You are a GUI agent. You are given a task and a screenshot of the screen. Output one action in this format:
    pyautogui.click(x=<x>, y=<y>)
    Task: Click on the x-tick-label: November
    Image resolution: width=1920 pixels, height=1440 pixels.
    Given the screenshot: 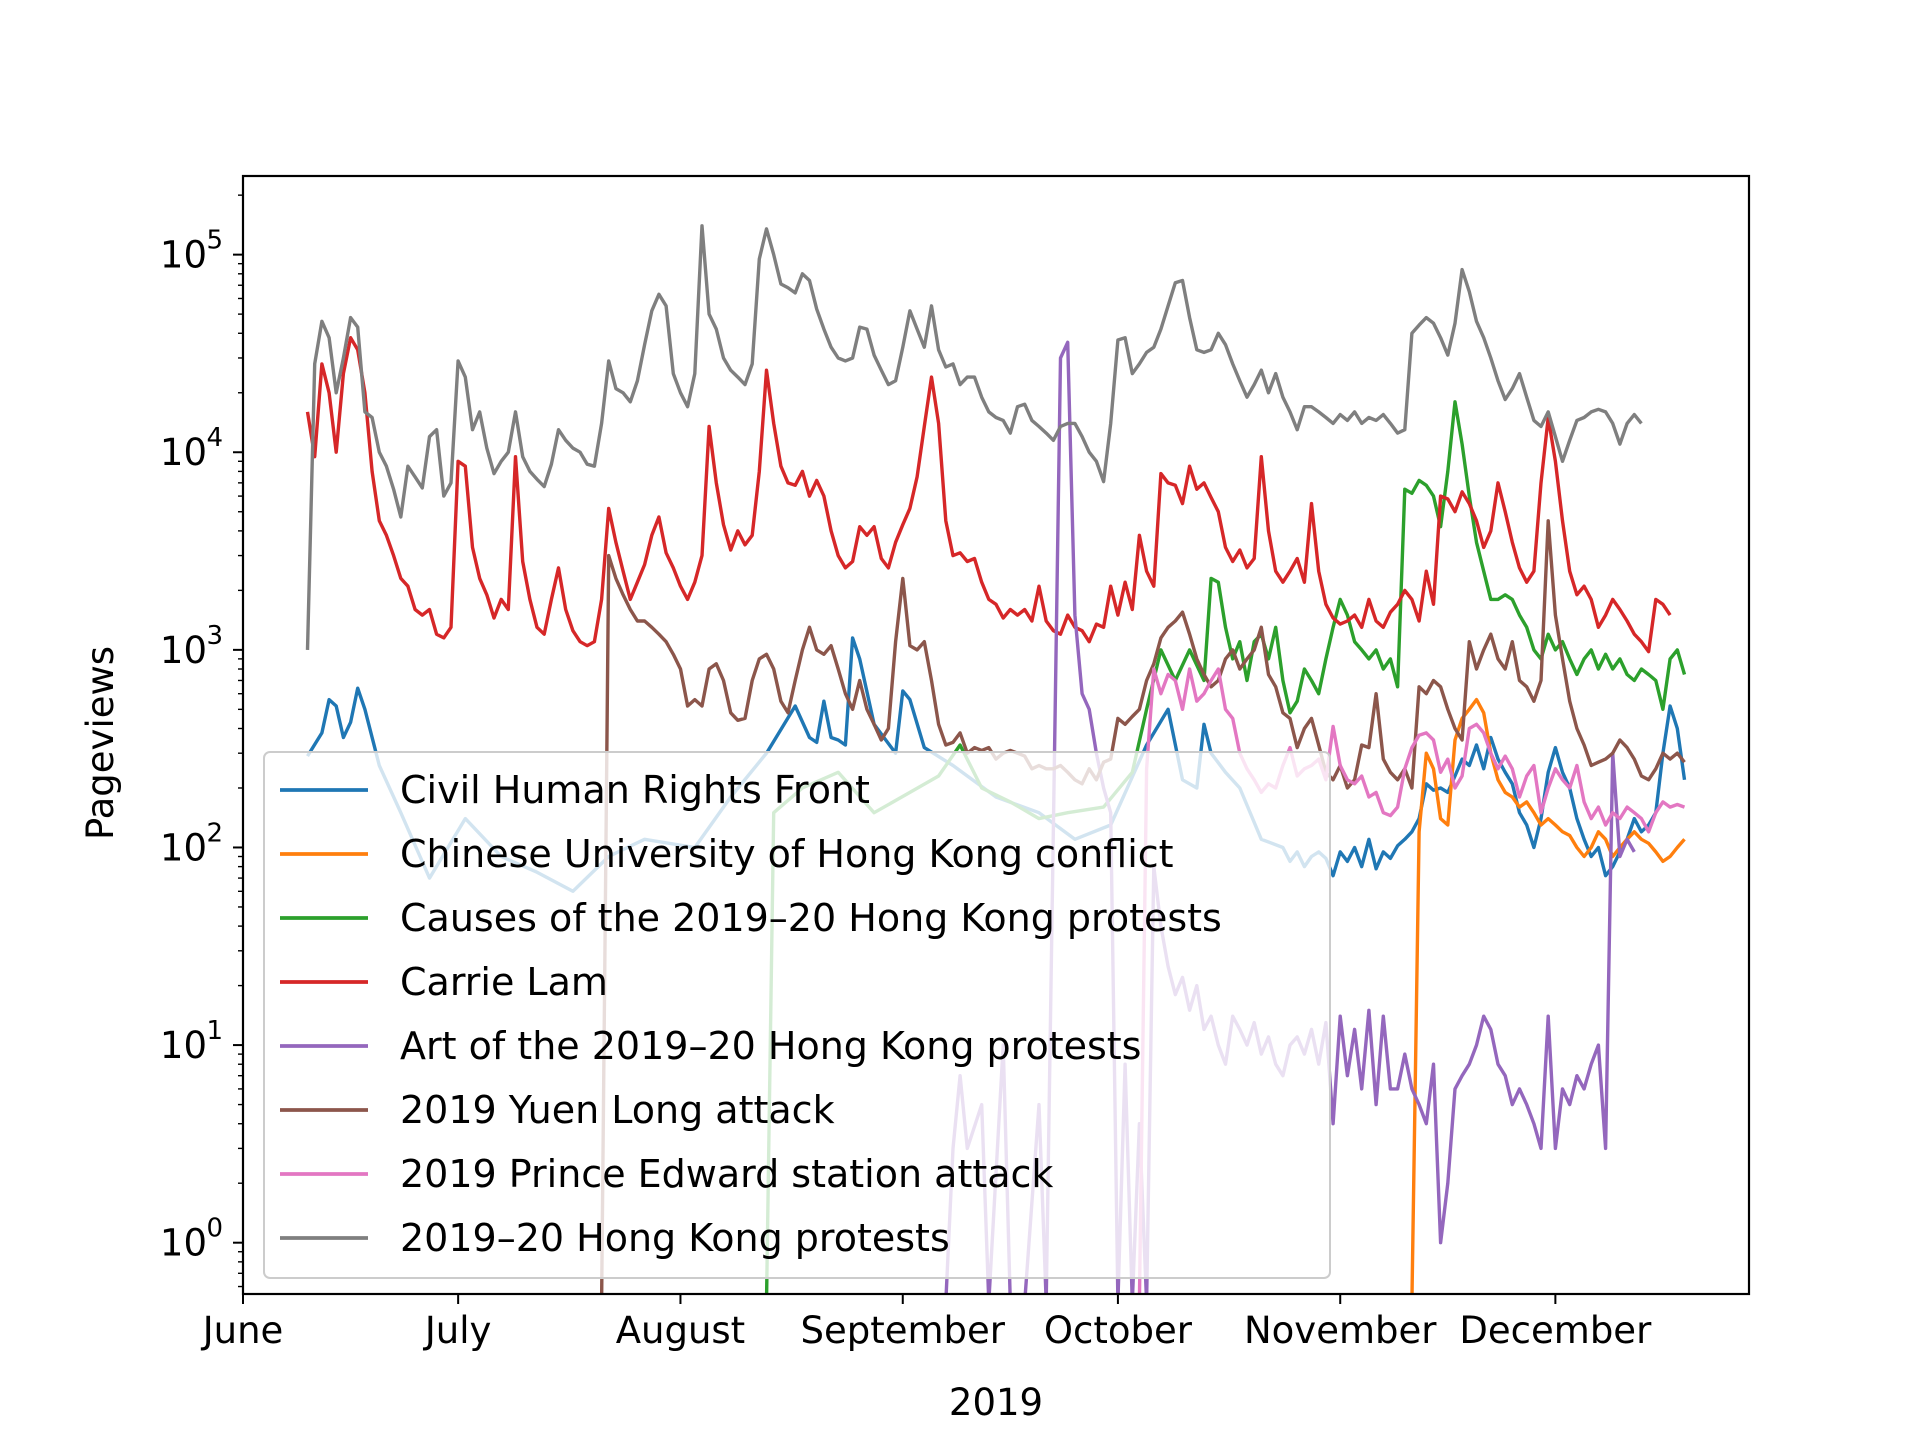 What is the action you would take?
    pyautogui.click(x=1340, y=1330)
    